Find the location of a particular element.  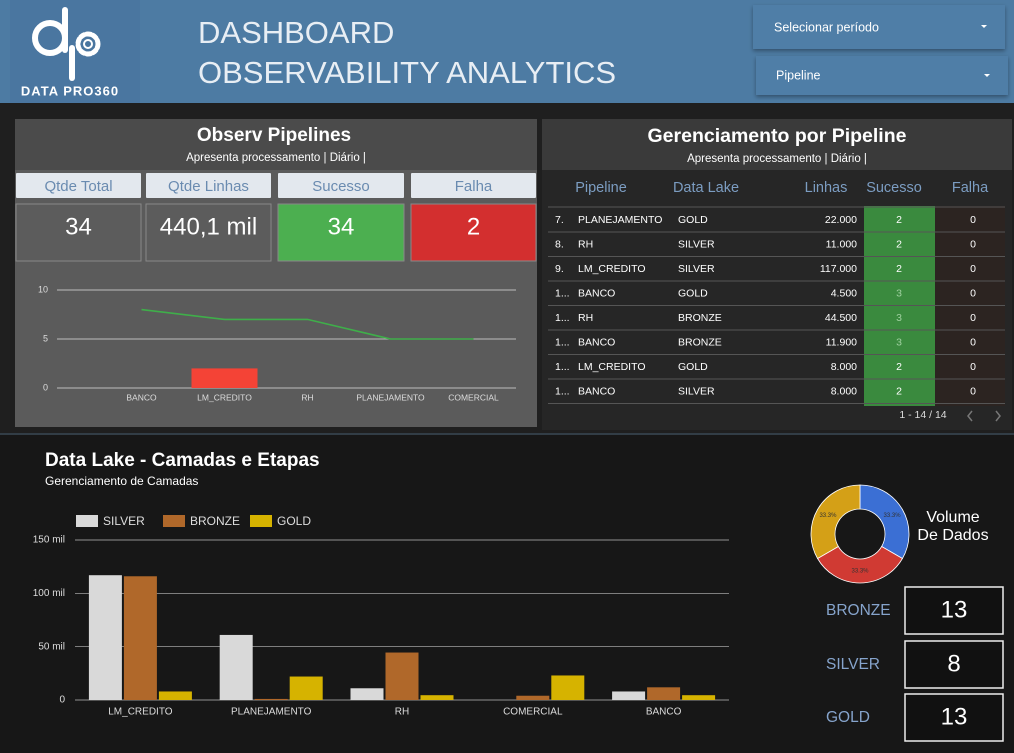

period-dropdown: Selecionar período is located at coordinates (879, 27).